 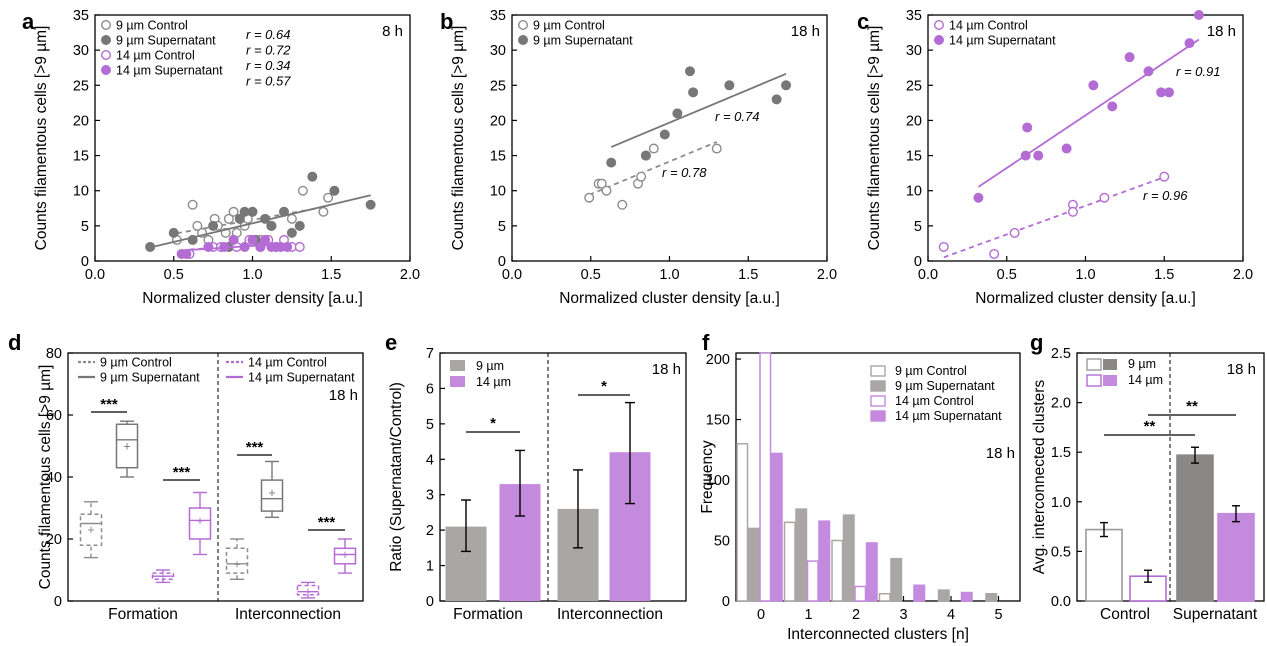 What do you see at coordinates (502, 227) in the screenshot?
I see `panel-b-y-tick-label: 5` at bounding box center [502, 227].